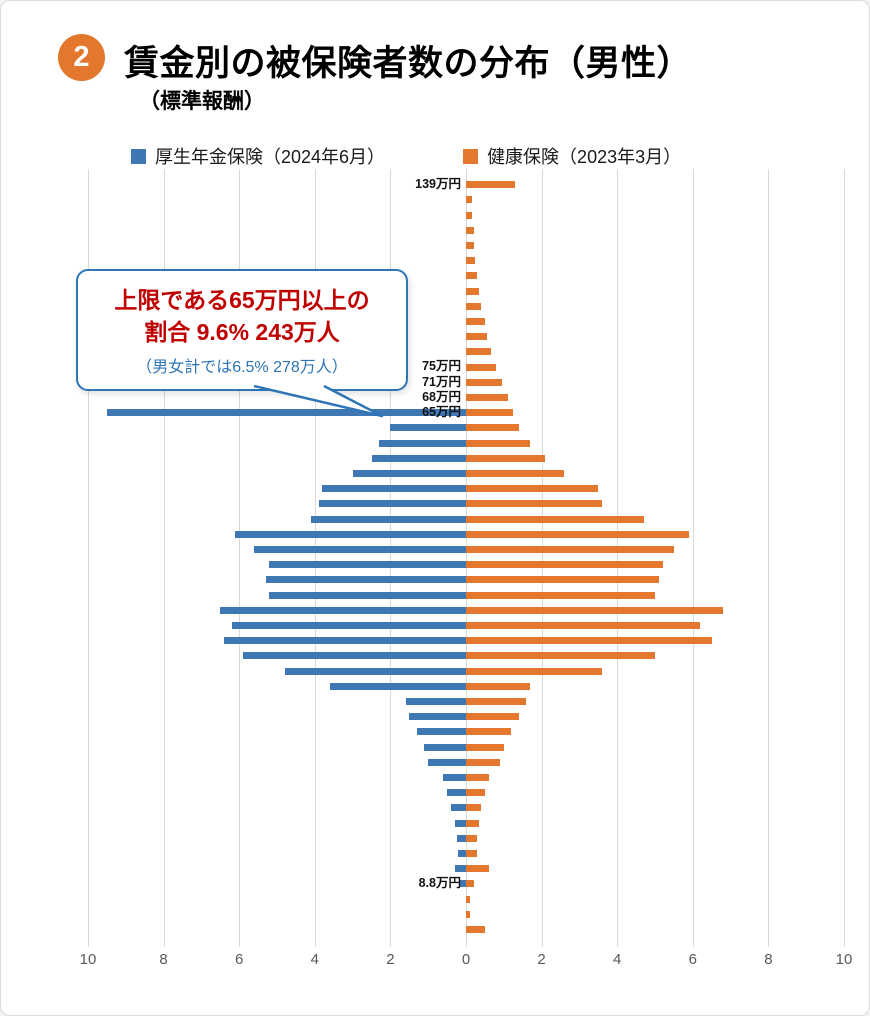  What do you see at coordinates (460, 869) in the screenshot?
I see `pension-bar-9.8万円` at bounding box center [460, 869].